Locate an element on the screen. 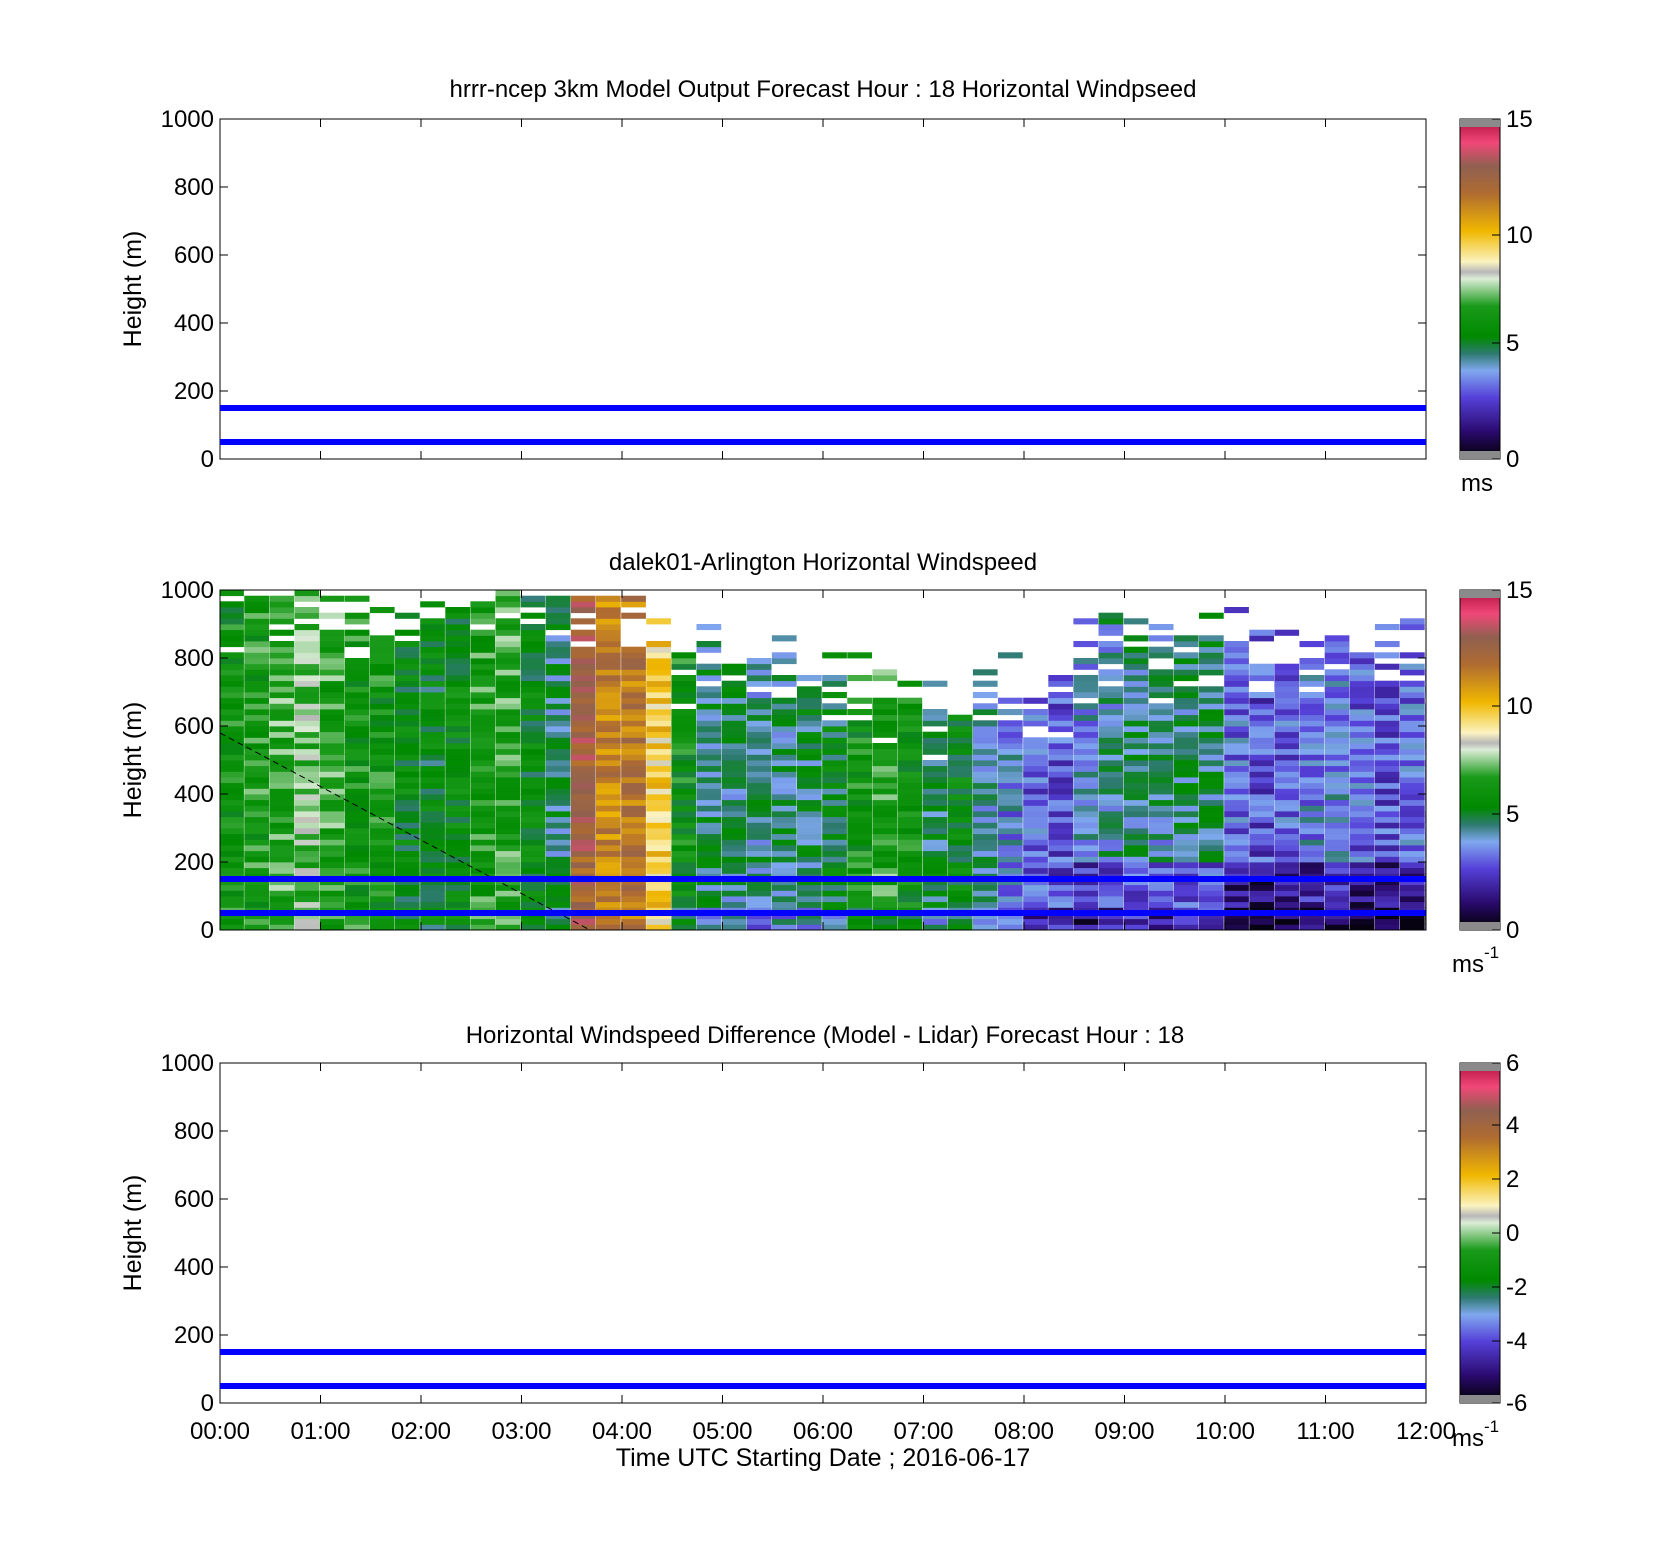  x-tick-label: 01:00 is located at coordinates (320, 1431).